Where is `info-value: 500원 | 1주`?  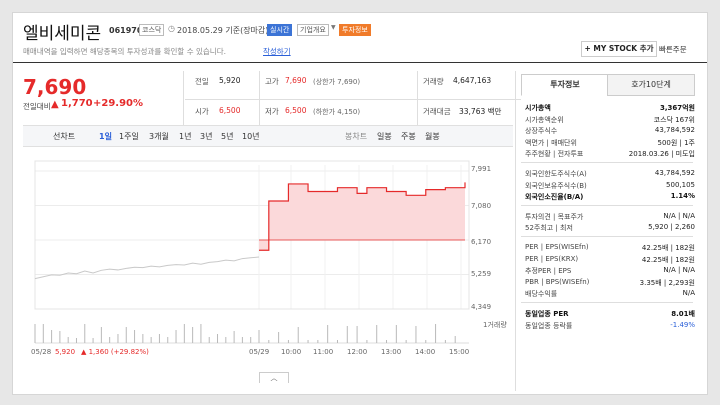 info-value: 500원 | 1주 is located at coordinates (676, 142).